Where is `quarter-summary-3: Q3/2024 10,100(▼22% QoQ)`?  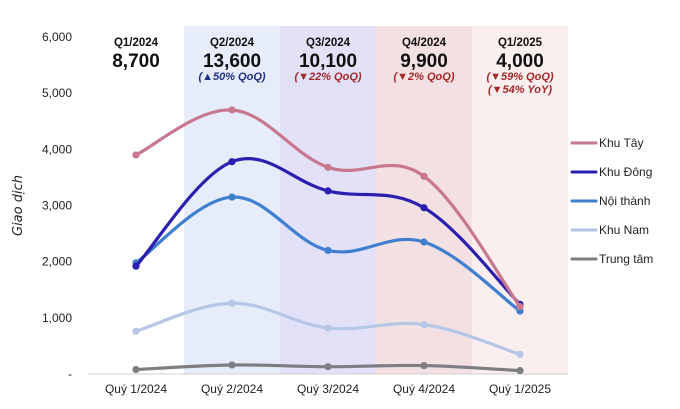 quarter-summary-3: Q3/2024 10,100(▼22% QoQ) is located at coordinates (327, 60).